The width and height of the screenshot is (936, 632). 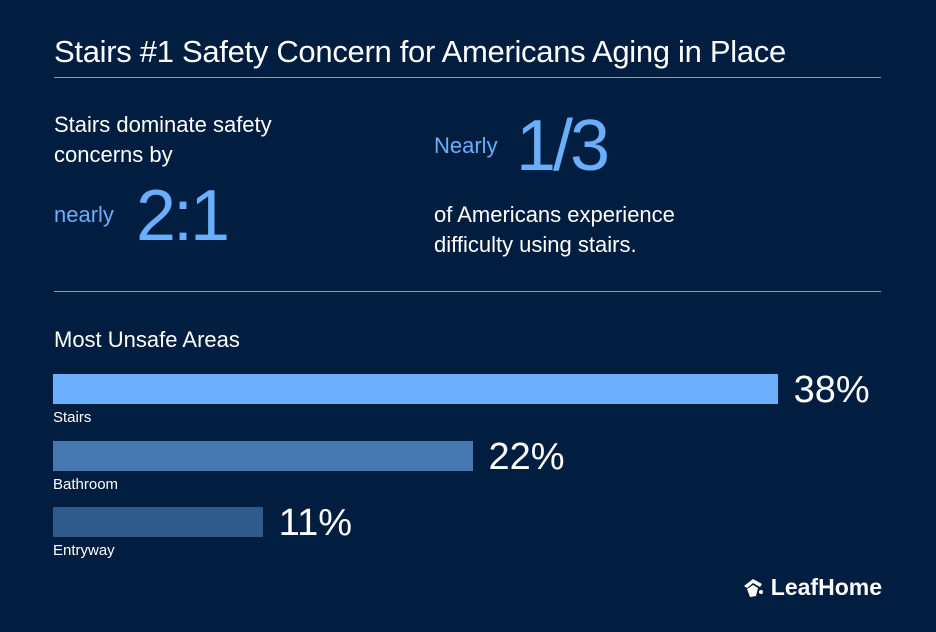 I want to click on stat-1-prefix: nearly, so click(x=84, y=214).